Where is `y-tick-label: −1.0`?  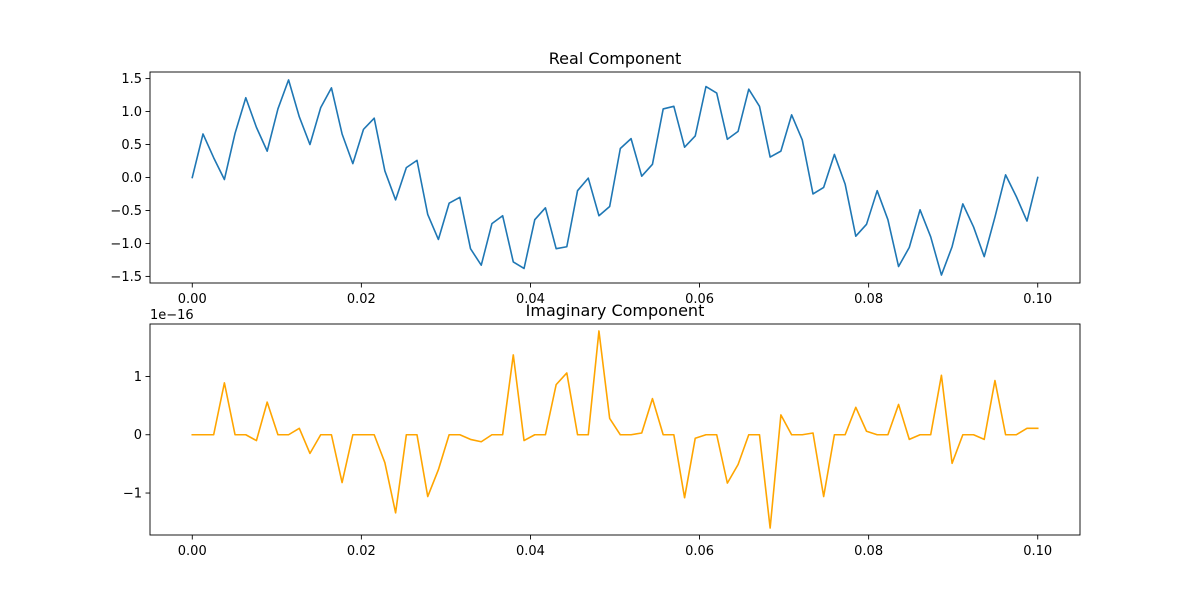 y-tick-label: −1.0 is located at coordinates (126, 244).